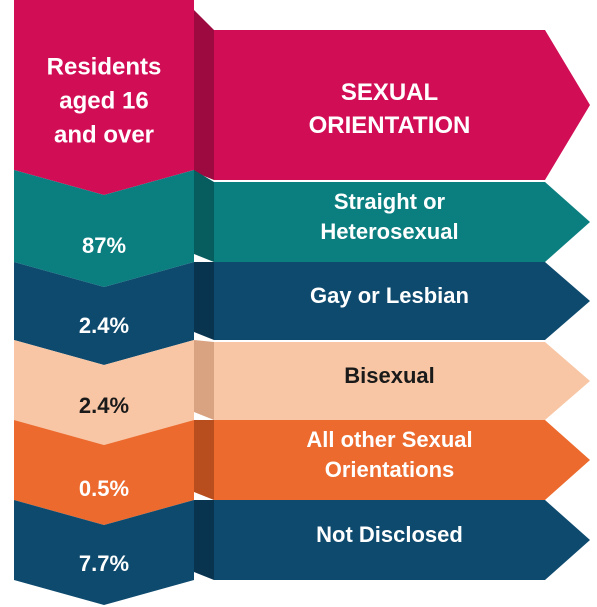  I want to click on row-label: Orientations, so click(390, 469).